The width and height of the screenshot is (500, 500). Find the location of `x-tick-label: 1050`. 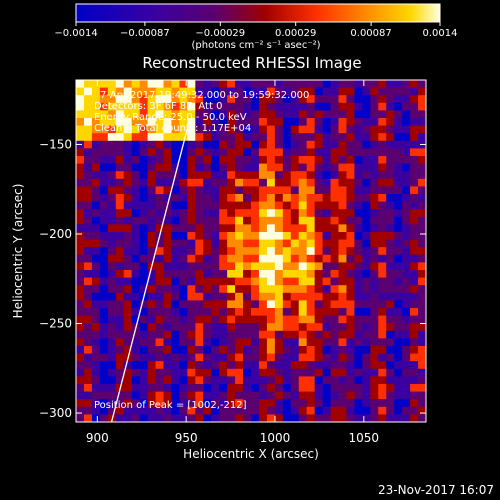

x-tick-label: 1050 is located at coordinates (364, 438).